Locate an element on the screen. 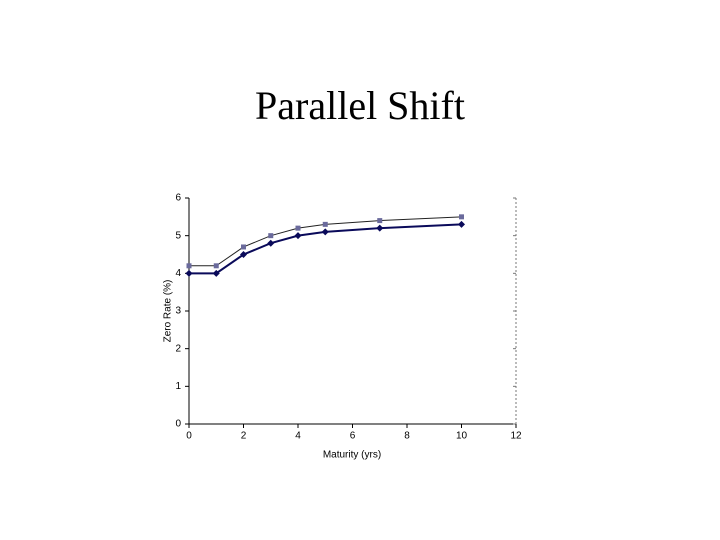 The height and width of the screenshot is (540, 720). x-tick-label: 12 is located at coordinates (516, 436).